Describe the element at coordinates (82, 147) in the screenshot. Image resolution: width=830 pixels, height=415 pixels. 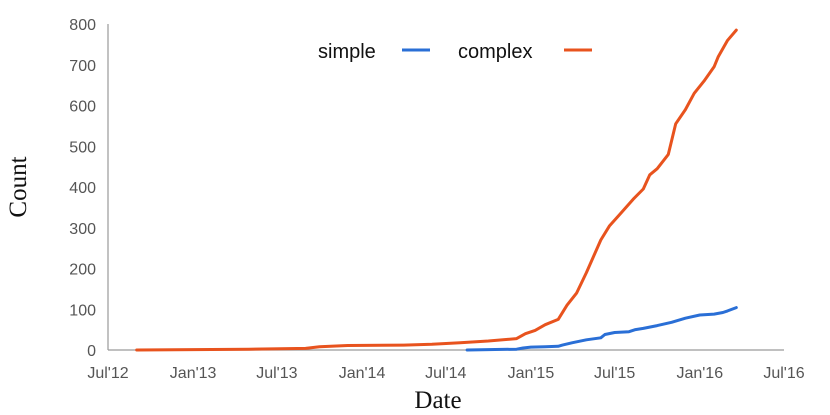
I see `y-tick-label: 500` at that location.